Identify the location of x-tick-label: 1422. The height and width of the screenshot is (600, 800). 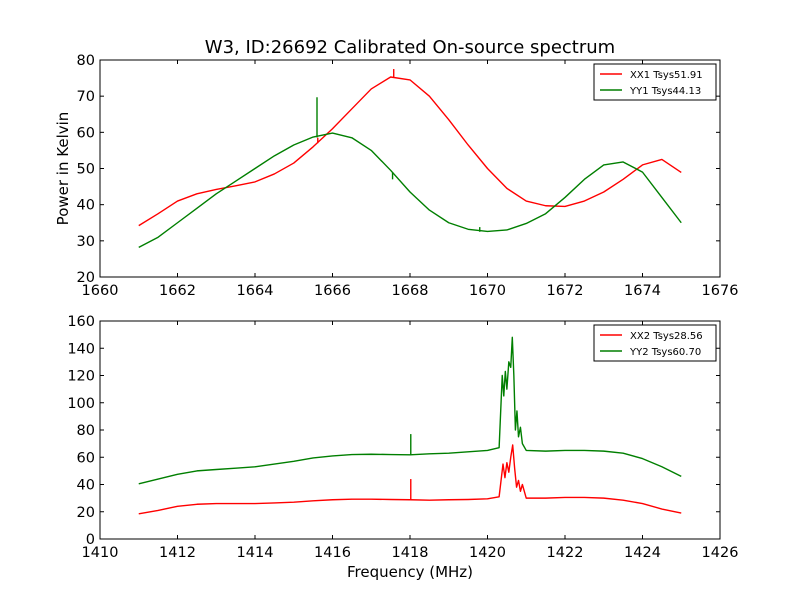
(565, 553).